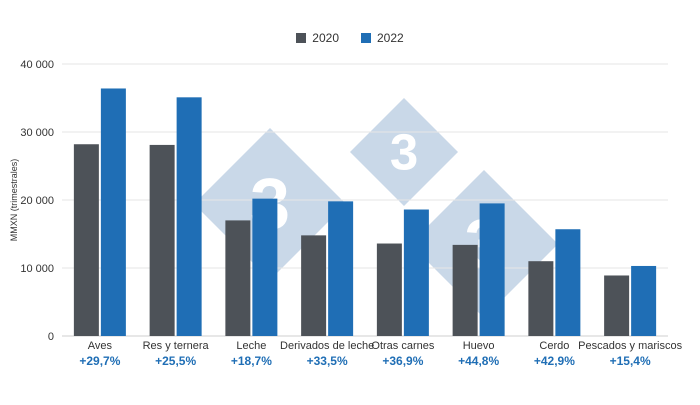  Describe the element at coordinates (37, 133) in the screenshot. I see `y-tick-label: 30 000` at that location.